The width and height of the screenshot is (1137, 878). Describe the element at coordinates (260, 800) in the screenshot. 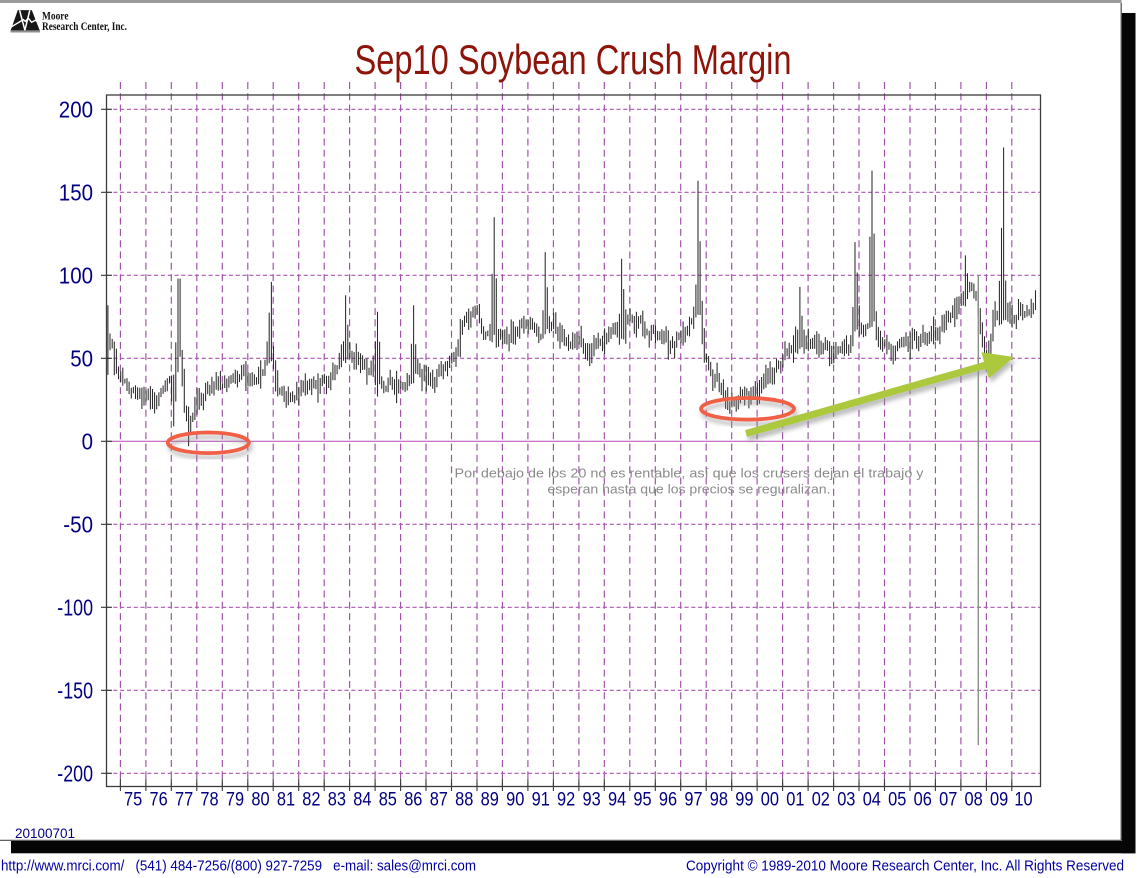

I see `svg-text: 80` at that location.